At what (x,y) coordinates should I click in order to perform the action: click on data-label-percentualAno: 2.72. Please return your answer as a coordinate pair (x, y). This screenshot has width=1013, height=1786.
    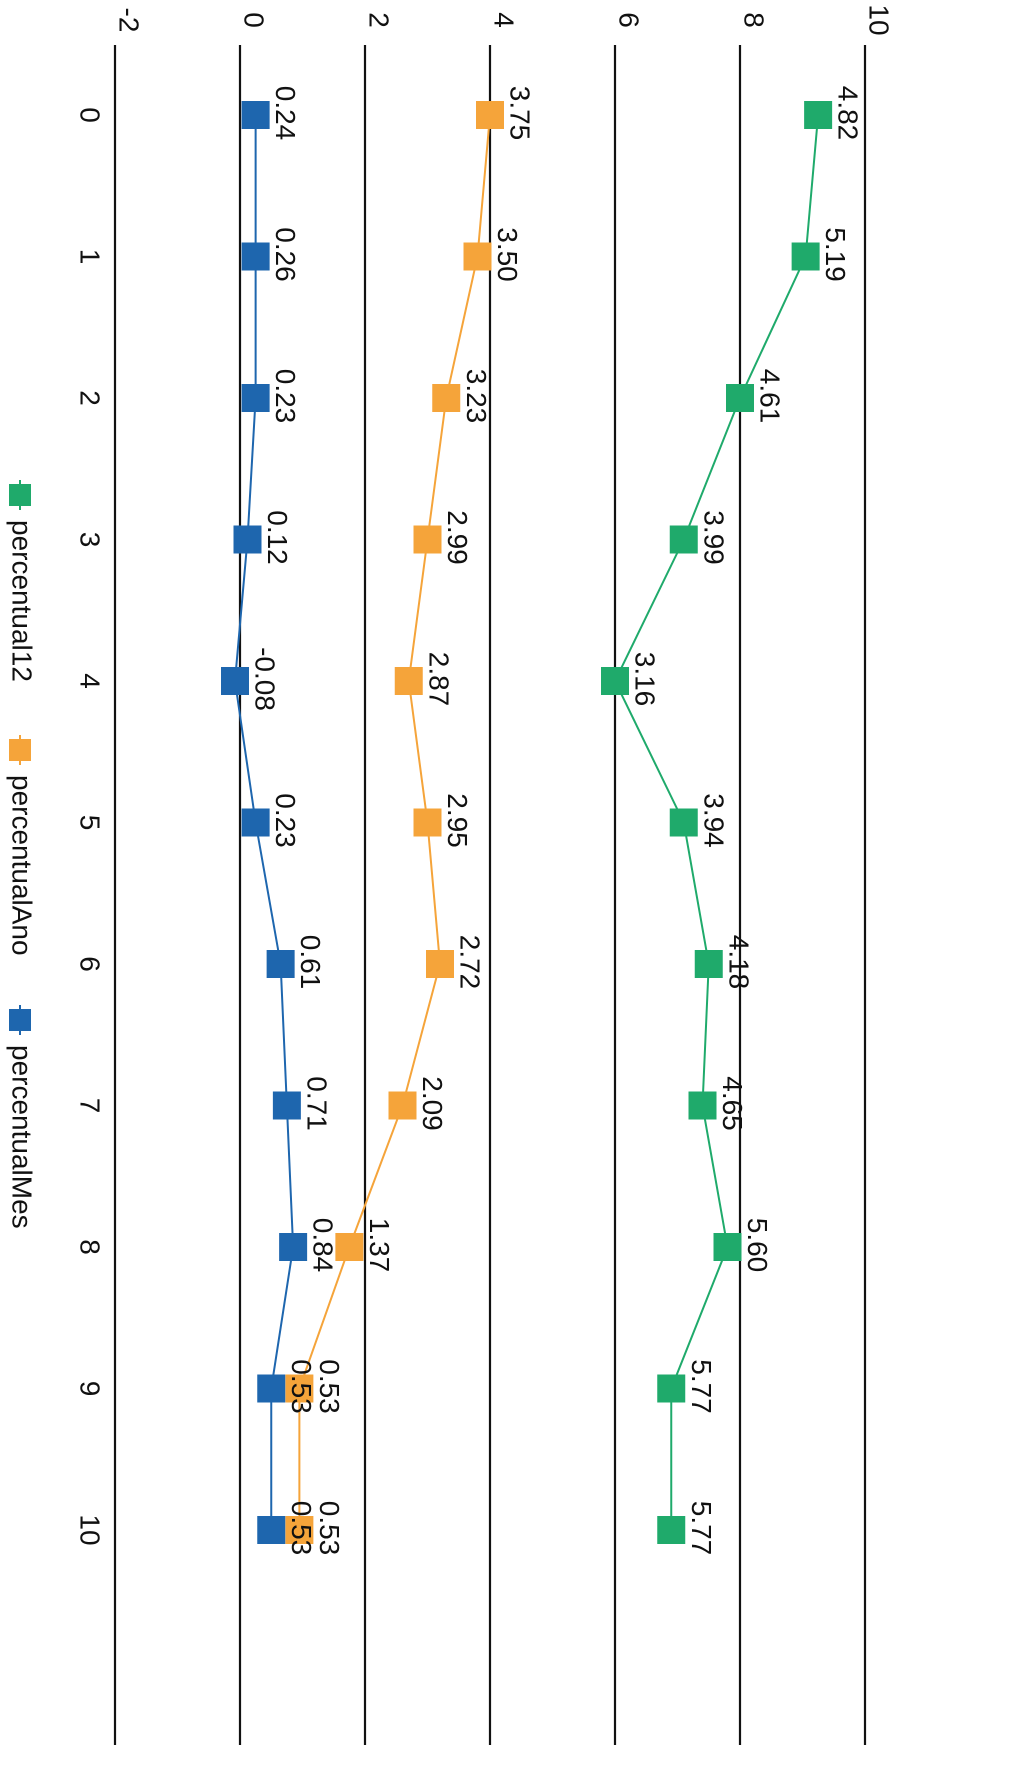
    Looking at the image, I should click on (470, 962).